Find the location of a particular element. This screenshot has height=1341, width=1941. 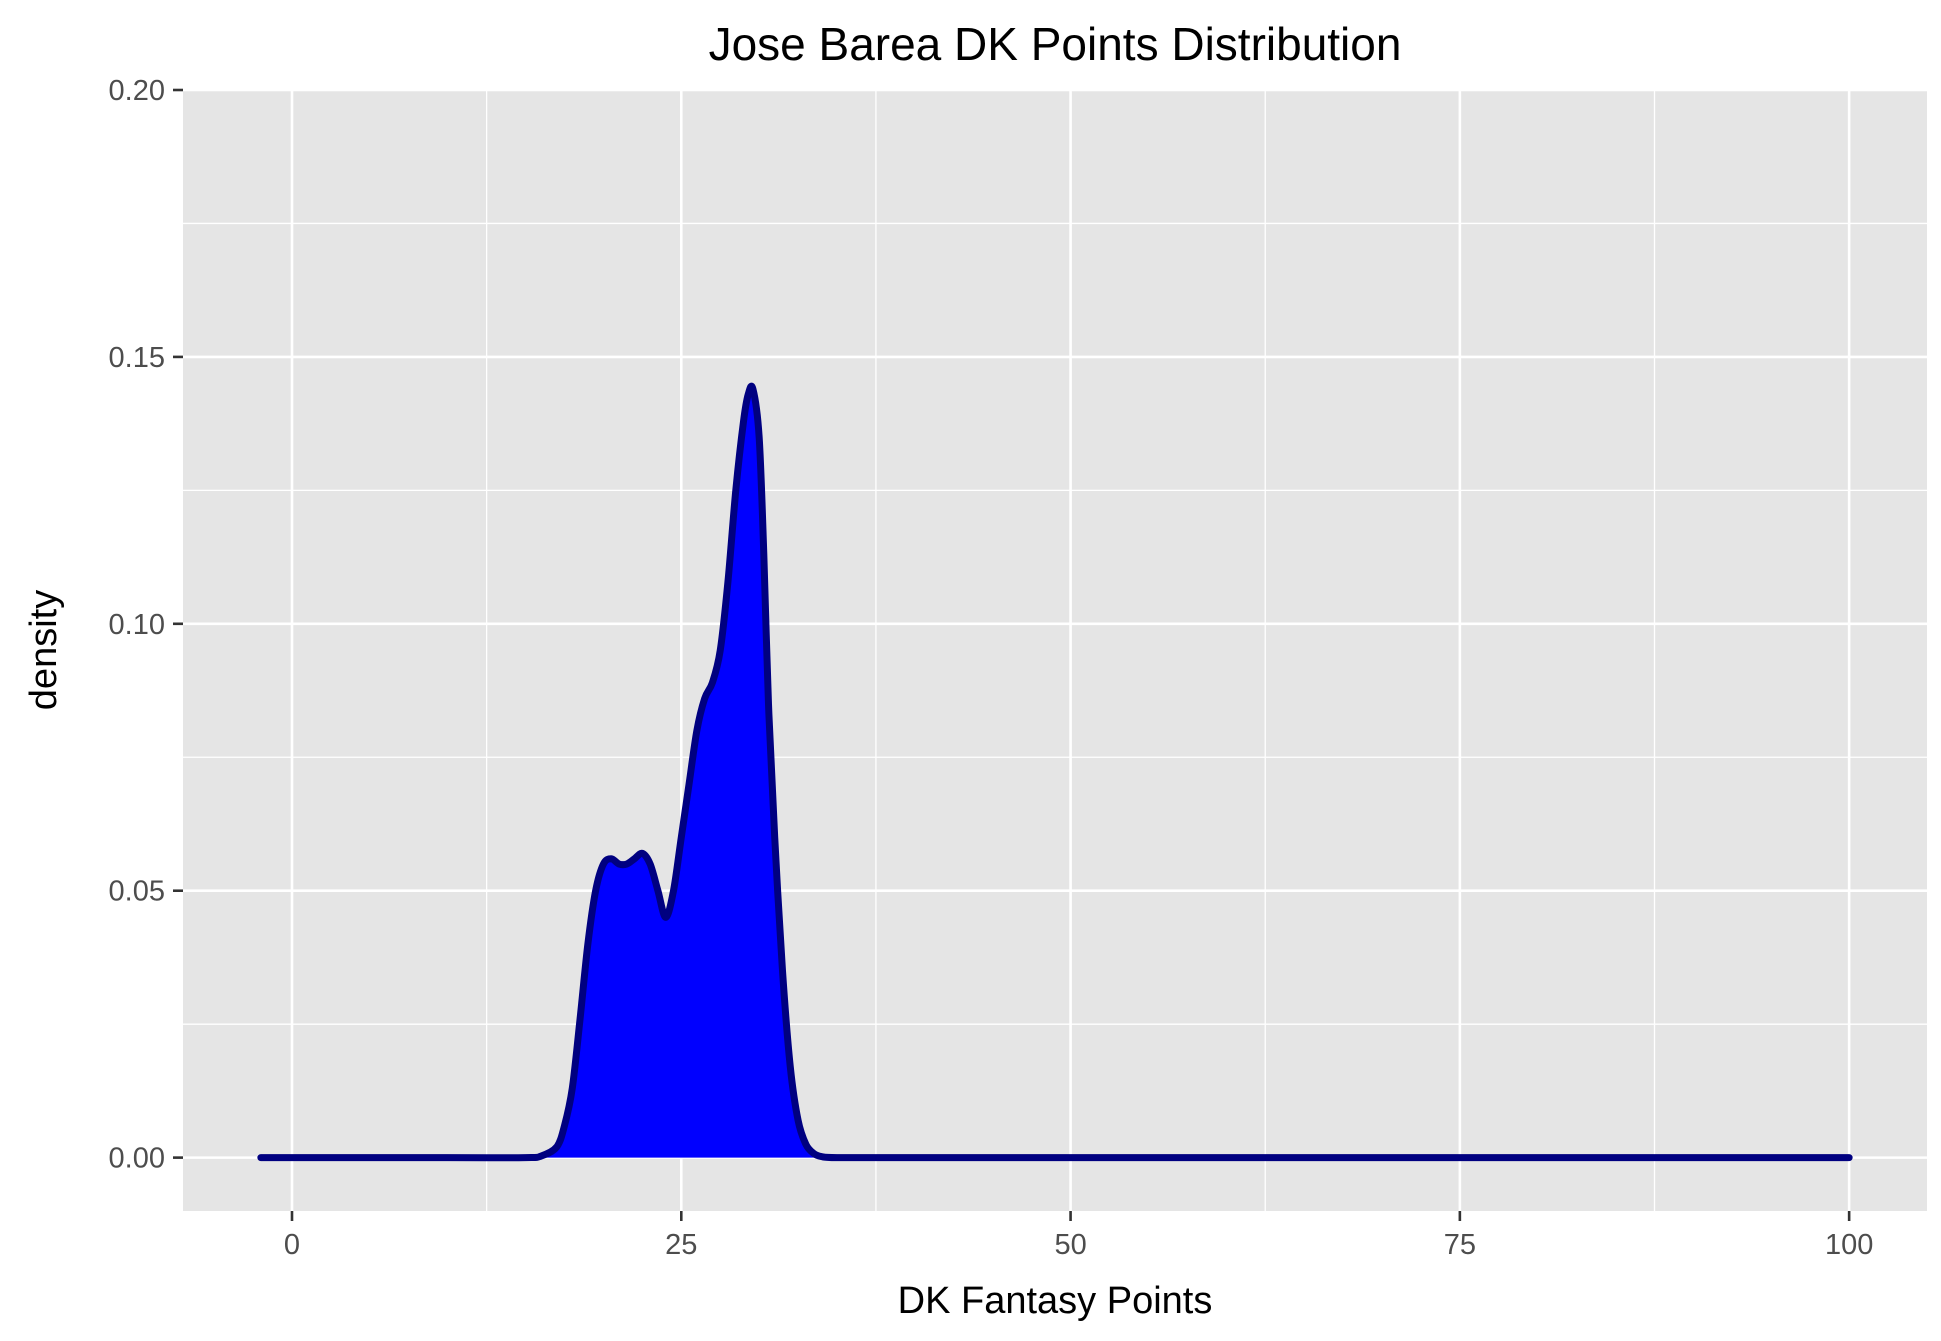

x-axis-label: DK Fantasy Points is located at coordinates (1055, 1301).